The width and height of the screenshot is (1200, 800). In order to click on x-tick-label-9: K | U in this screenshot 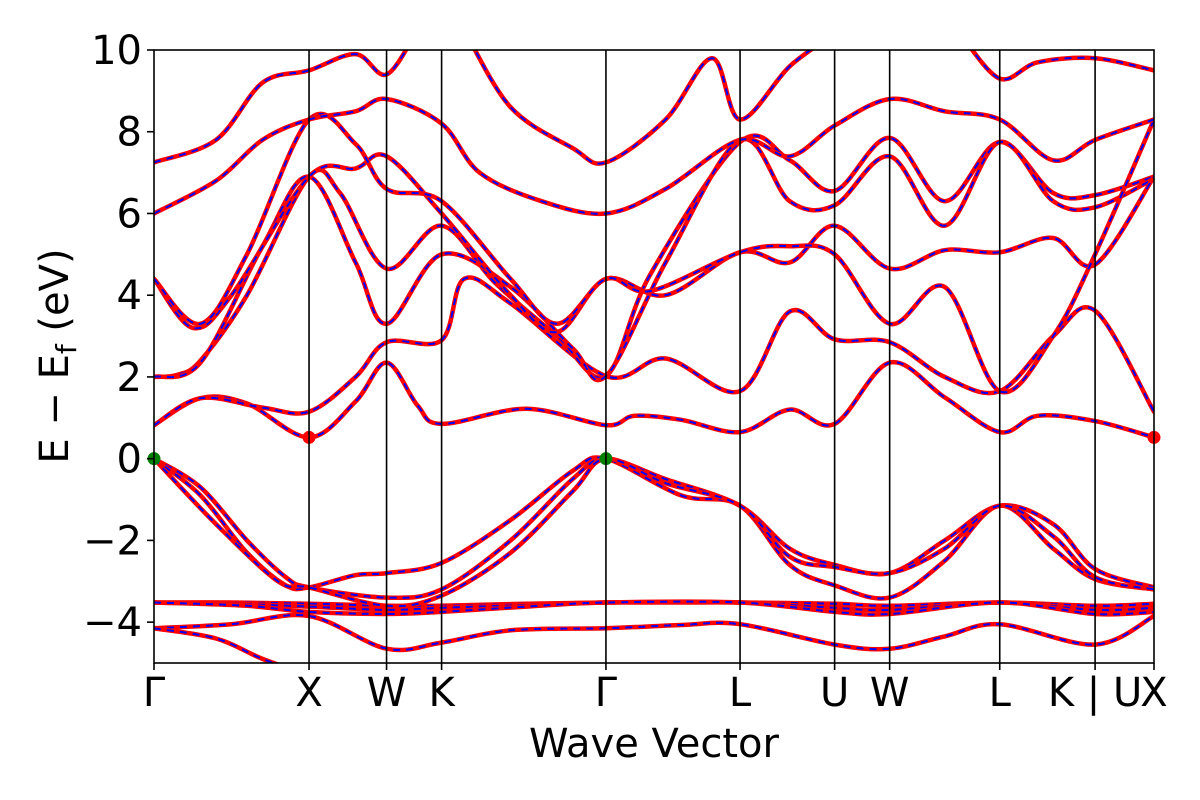, I will do `click(1095, 693)`.